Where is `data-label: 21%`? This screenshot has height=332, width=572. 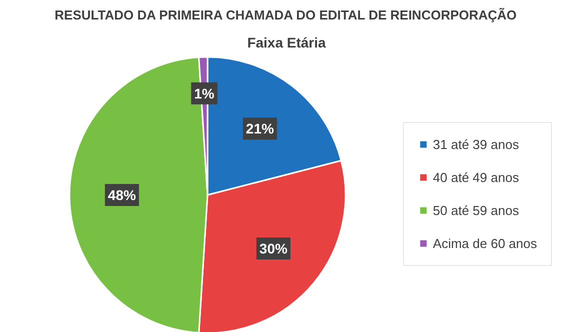 data-label: 21% is located at coordinates (260, 128).